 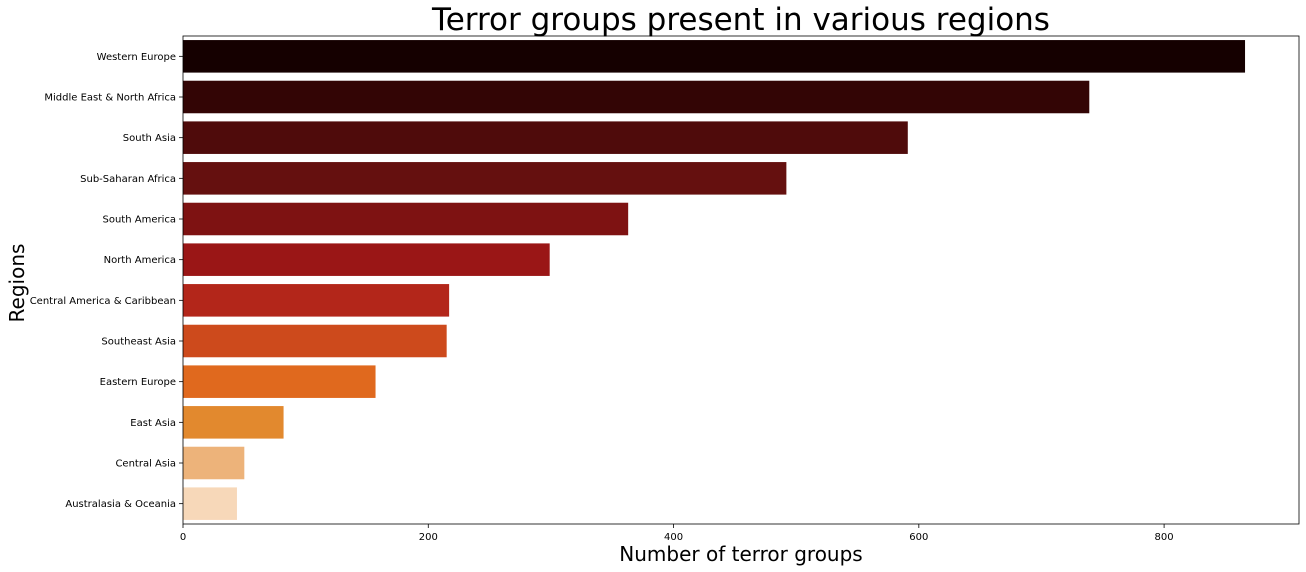 What do you see at coordinates (136, 57) in the screenshot?
I see `y-tick-label: Western Europe` at bounding box center [136, 57].